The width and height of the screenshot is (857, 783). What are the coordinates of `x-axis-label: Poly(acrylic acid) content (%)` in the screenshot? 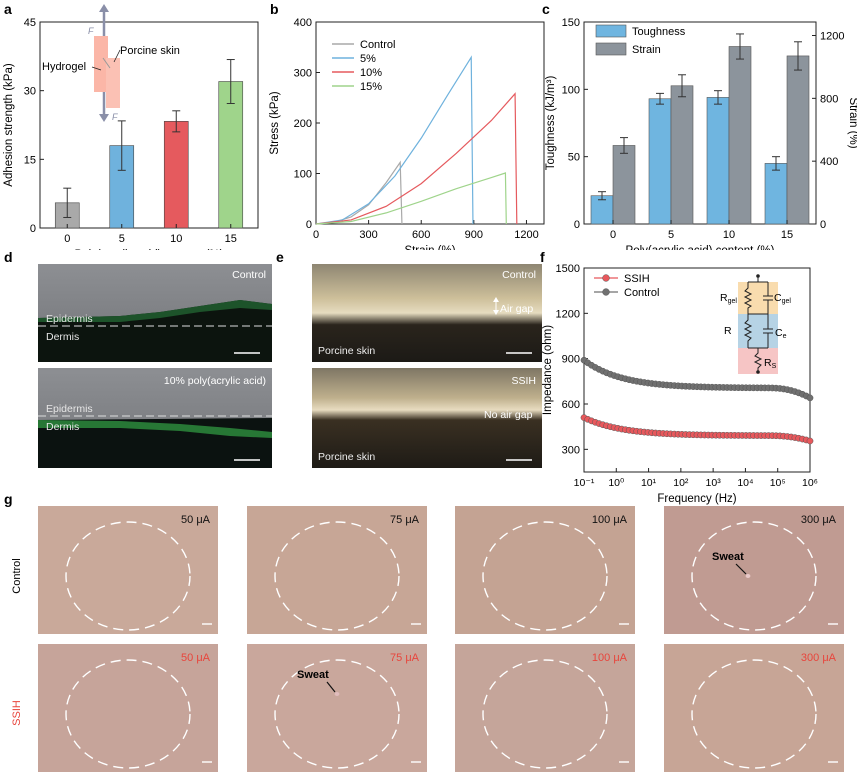 It's located at (149, 249).